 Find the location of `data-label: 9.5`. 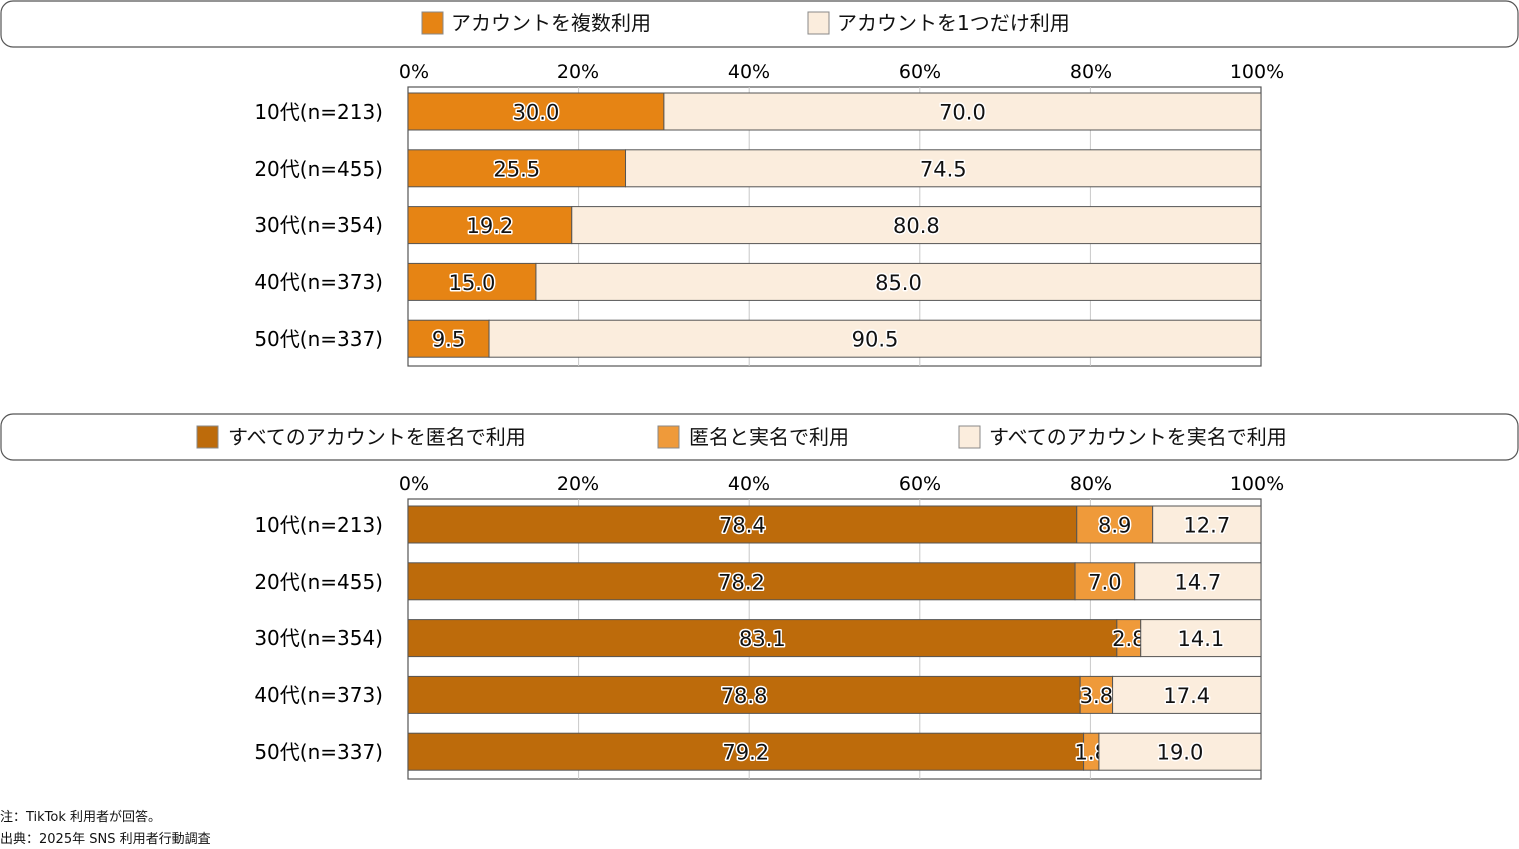

data-label: 9.5 is located at coordinates (448, 340).